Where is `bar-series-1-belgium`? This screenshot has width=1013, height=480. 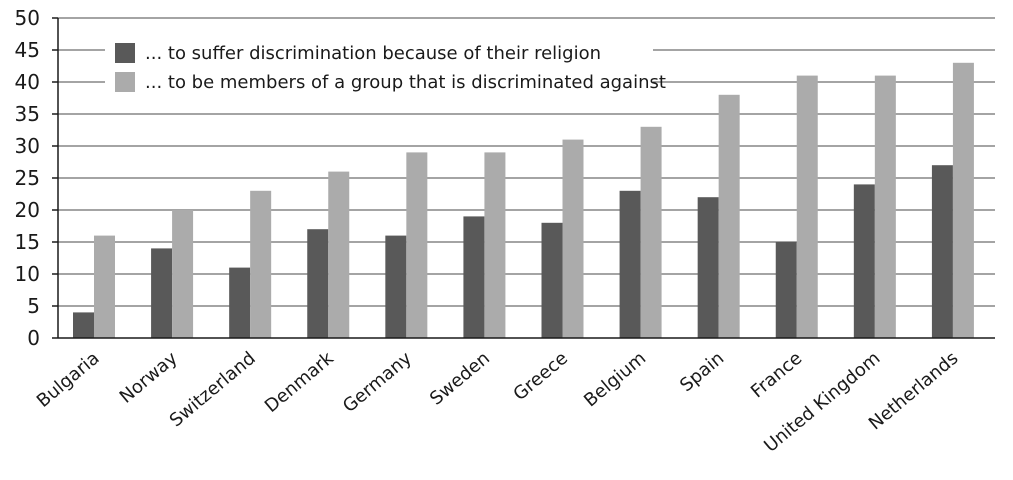 bar-series-1-belgium is located at coordinates (630, 264).